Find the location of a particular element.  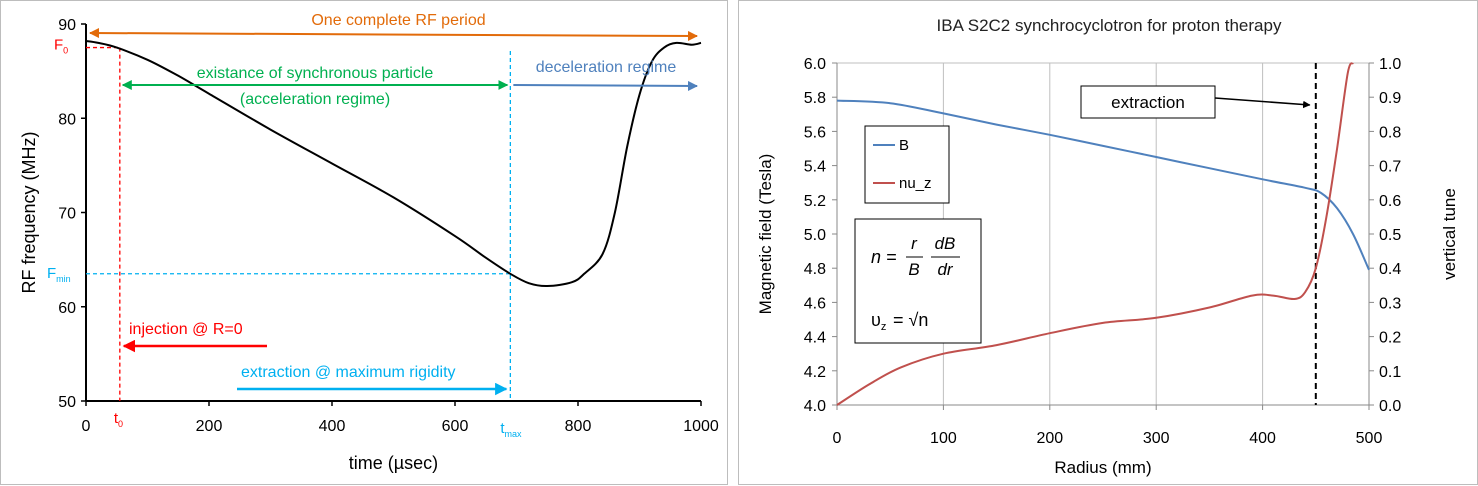

deceleration-label: deceleration regime is located at coordinates (606, 67).